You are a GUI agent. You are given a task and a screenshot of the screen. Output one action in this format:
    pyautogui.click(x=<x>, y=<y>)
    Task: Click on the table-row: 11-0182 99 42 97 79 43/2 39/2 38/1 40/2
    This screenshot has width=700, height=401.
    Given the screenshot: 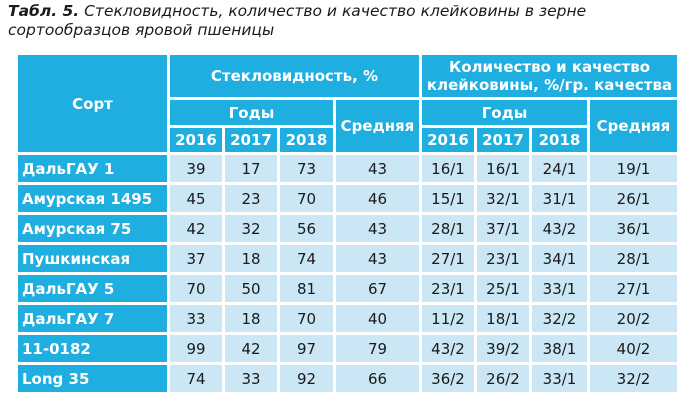 What is the action you would take?
    pyautogui.click(x=349, y=350)
    